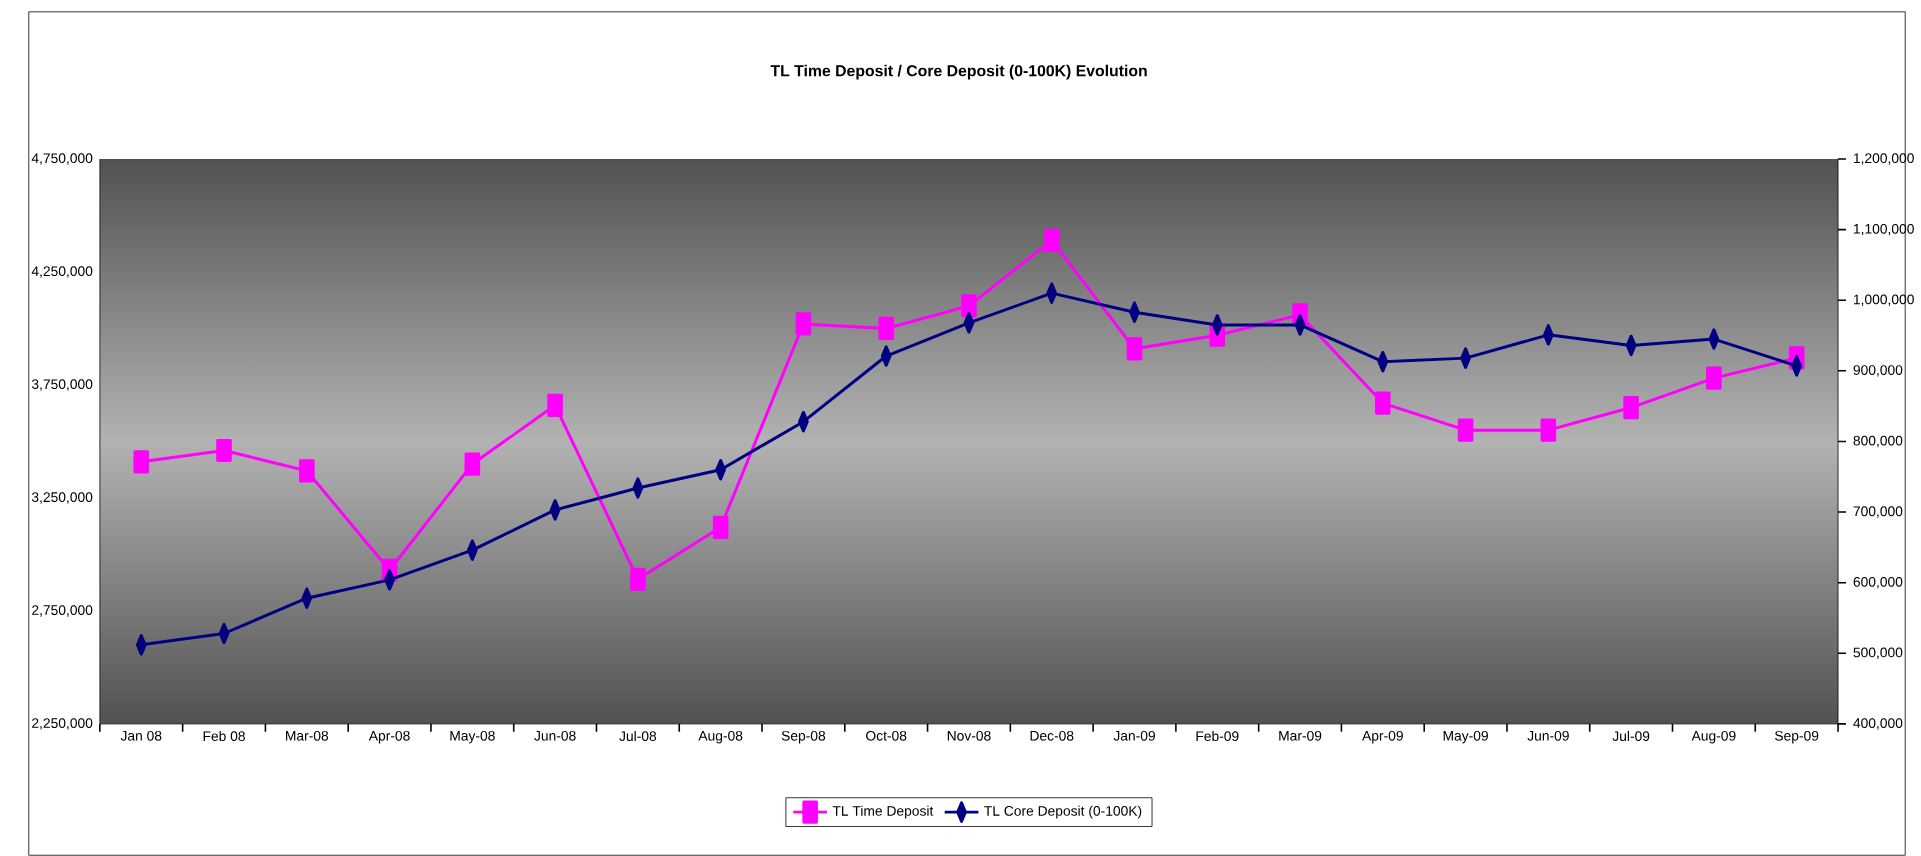 The height and width of the screenshot is (856, 1921). Describe the element at coordinates (886, 735) in the screenshot. I see `x-tick-label: Oct-08` at that location.